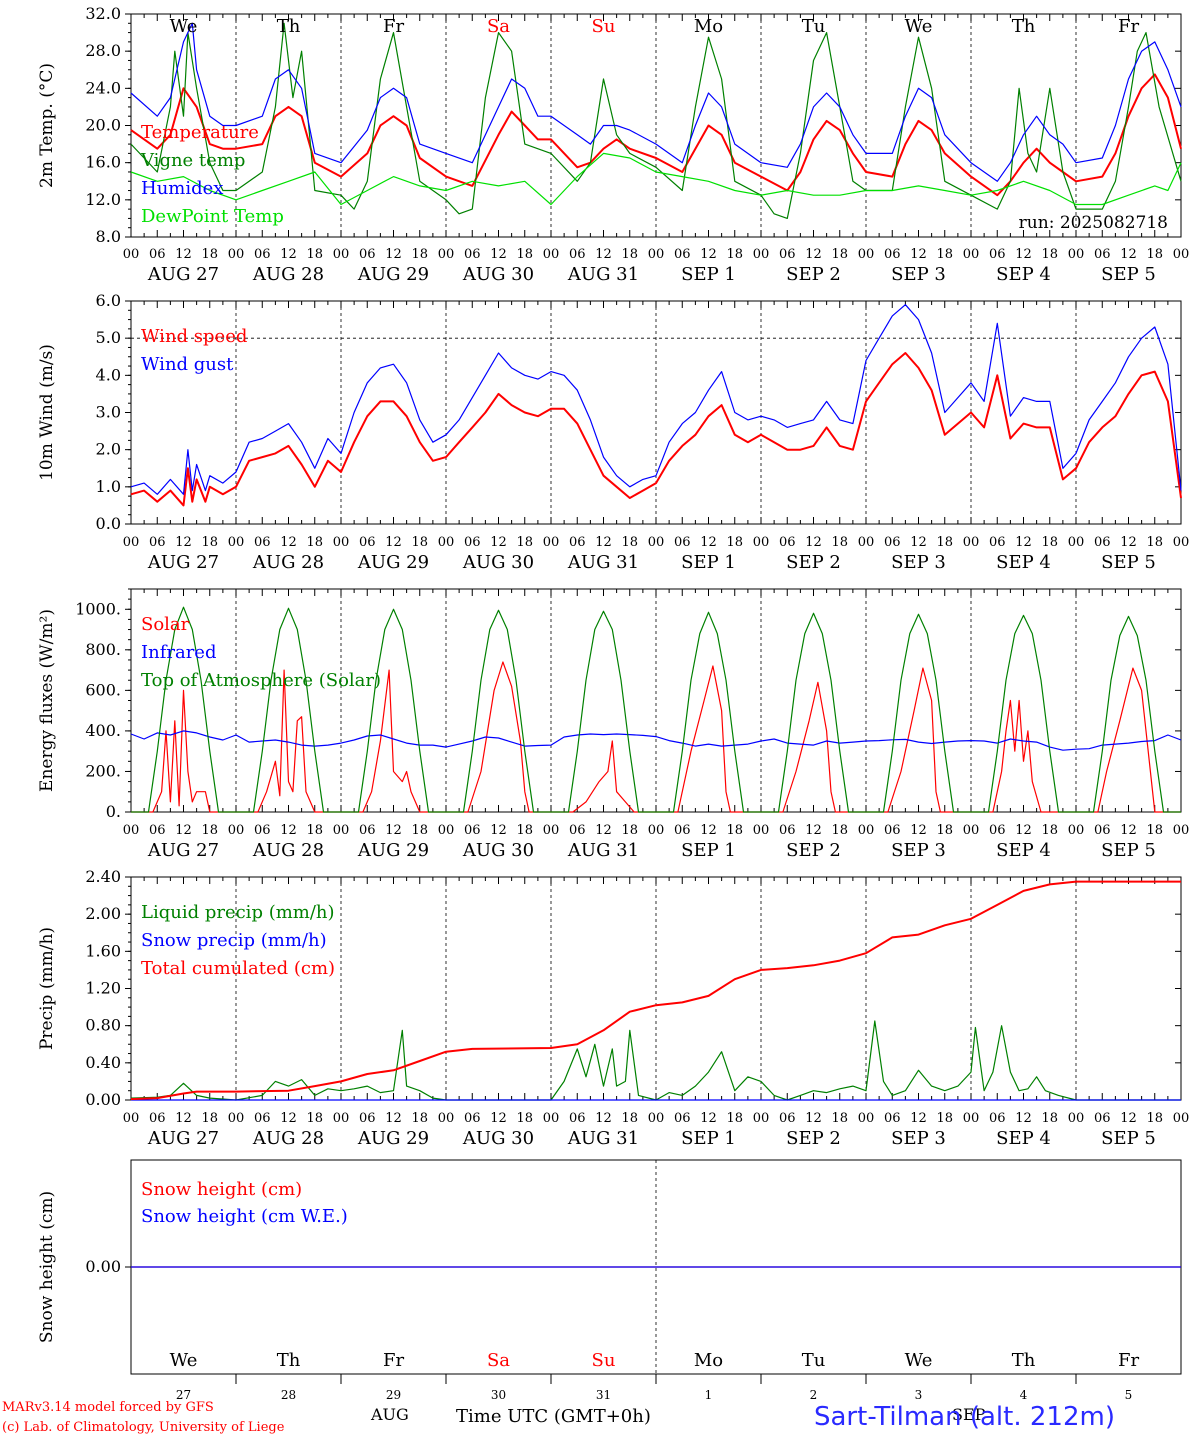 The width and height of the screenshot is (1194, 1440). Describe the element at coordinates (498, 274) in the screenshot. I see `date-label: AUG 30` at that location.